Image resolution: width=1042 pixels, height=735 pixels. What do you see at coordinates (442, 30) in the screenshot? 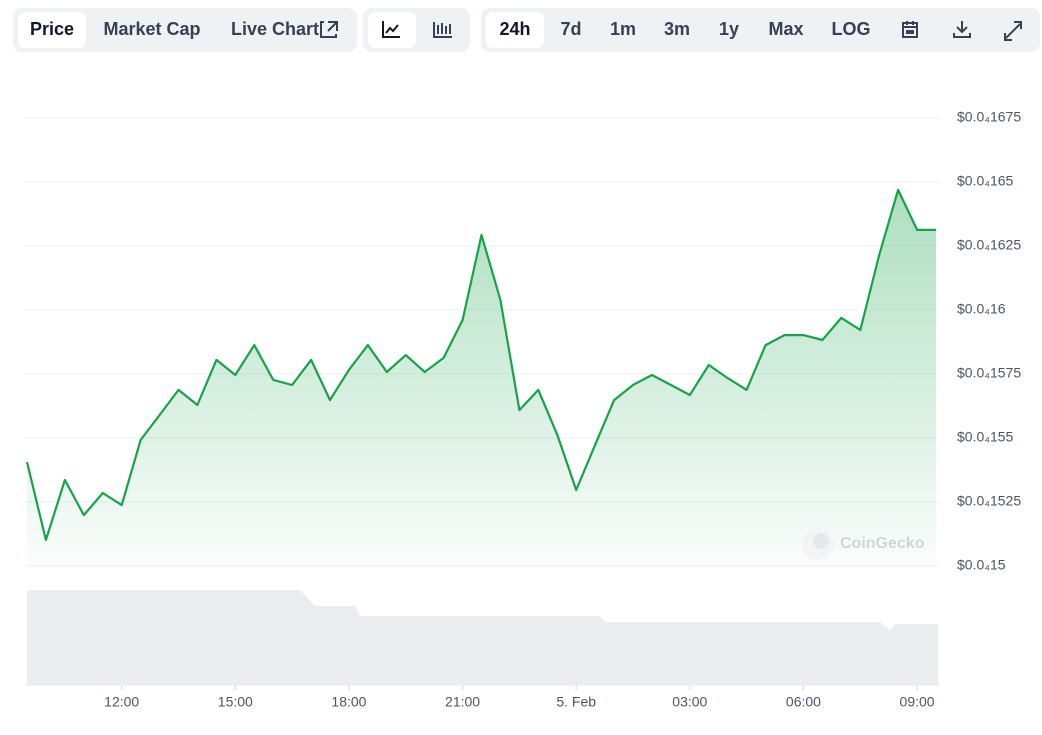
I see `candle-icon` at bounding box center [442, 30].